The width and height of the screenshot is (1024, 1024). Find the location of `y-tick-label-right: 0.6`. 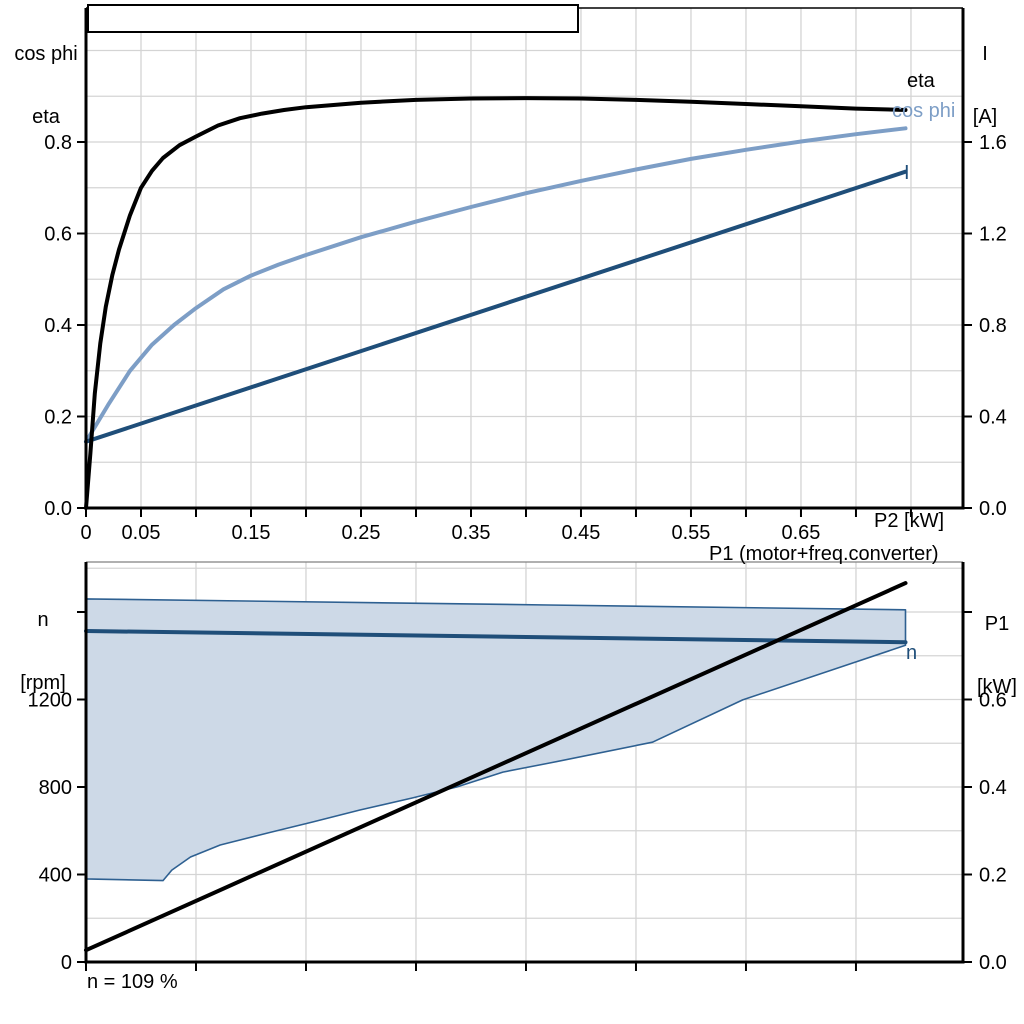

y-tick-label-right: 0.6 is located at coordinates (993, 701).